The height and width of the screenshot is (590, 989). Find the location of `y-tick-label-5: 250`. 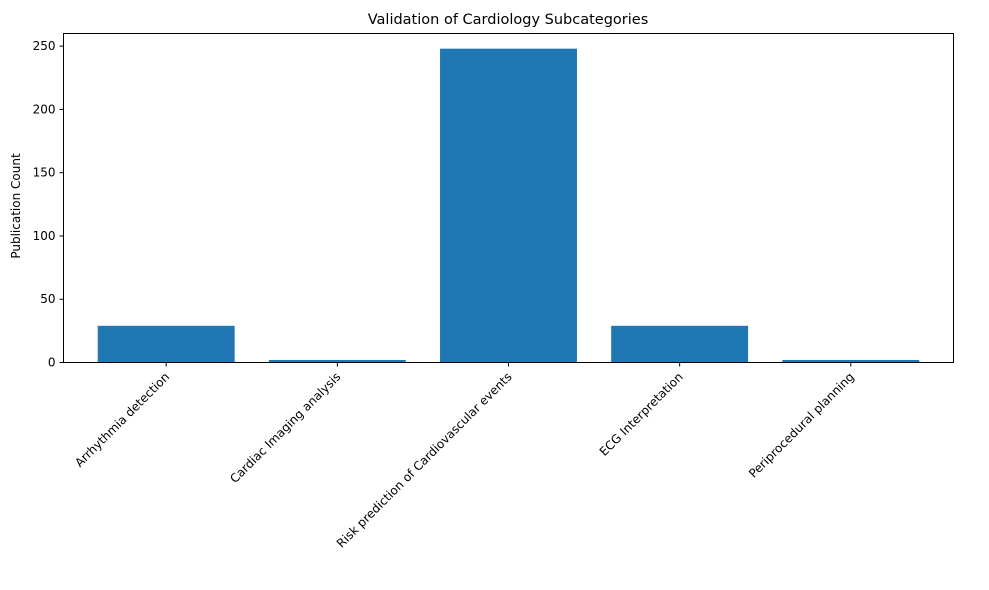

y-tick-label-5: 250 is located at coordinates (44, 46).